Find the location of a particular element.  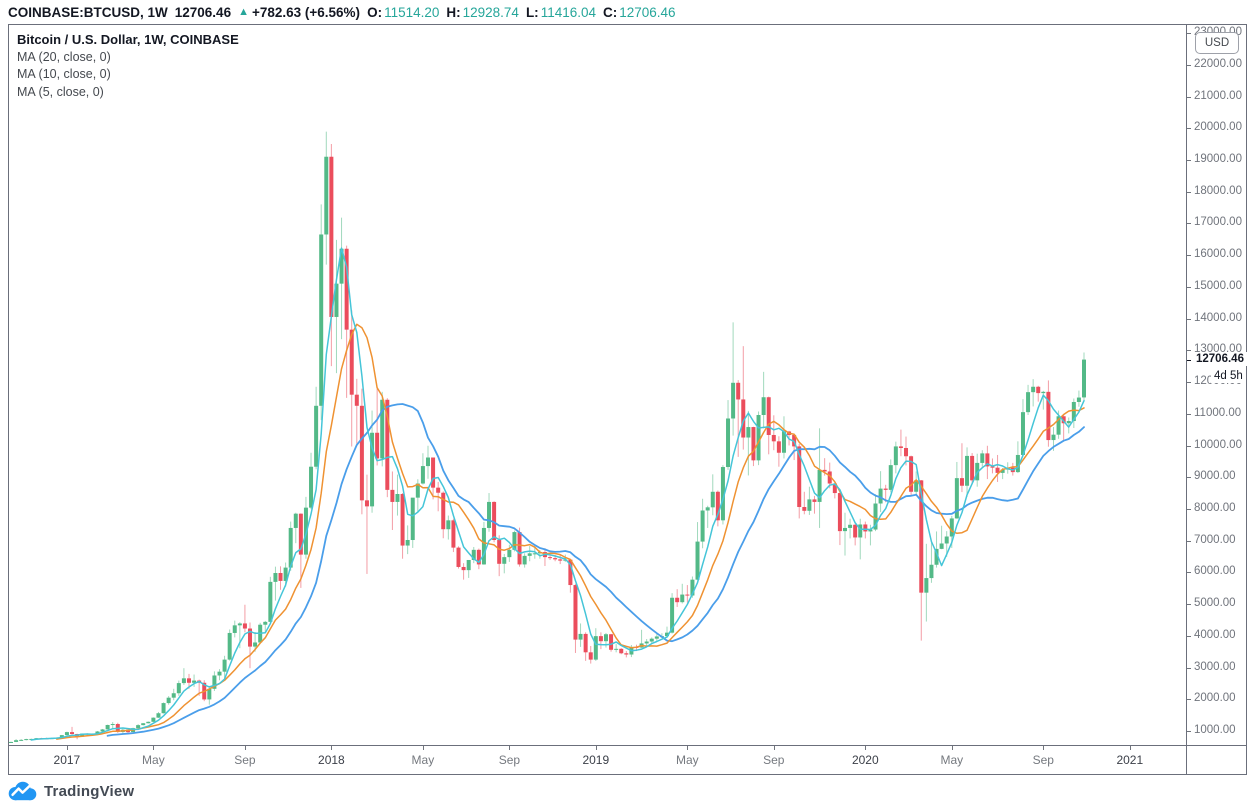

close-value: 12706.46 is located at coordinates (647, 12).